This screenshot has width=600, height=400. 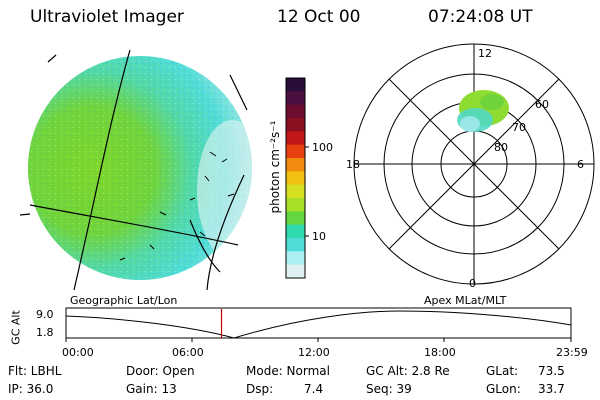 What do you see at coordinates (45, 314) in the screenshot?
I see `ytick-9: 9.0` at bounding box center [45, 314].